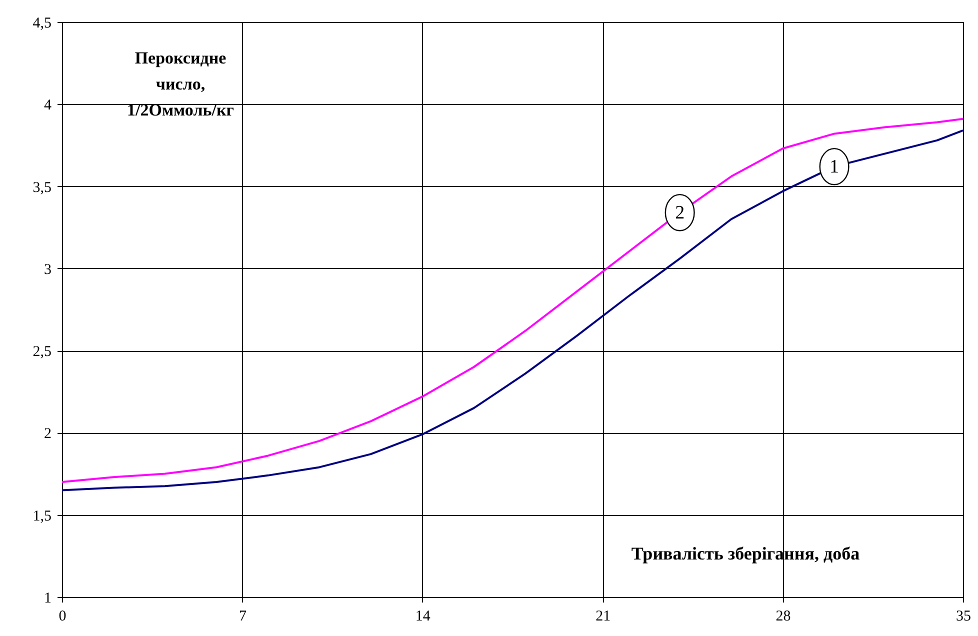 This screenshot has height=636, width=978. Describe the element at coordinates (180, 84) in the screenshot. I see `y-axis-title: Пероксидне число, 1/2Оммоль/кг` at that location.